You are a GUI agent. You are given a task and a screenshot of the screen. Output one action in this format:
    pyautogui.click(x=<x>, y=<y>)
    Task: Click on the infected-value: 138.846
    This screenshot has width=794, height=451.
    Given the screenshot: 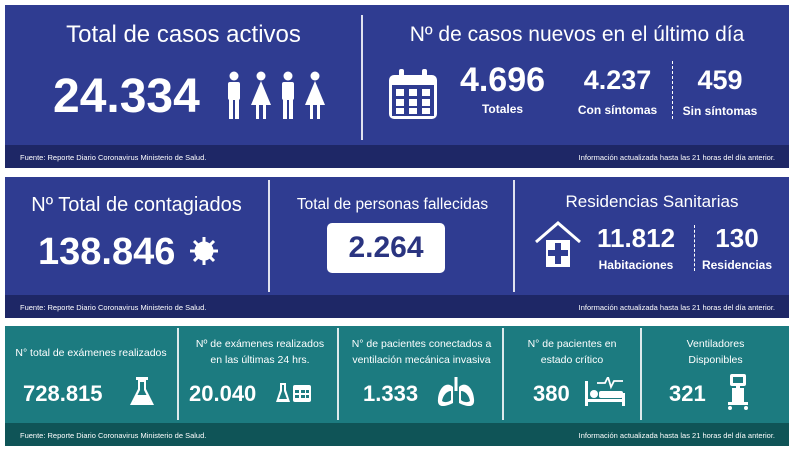 What is the action you would take?
    pyautogui.click(x=107, y=252)
    